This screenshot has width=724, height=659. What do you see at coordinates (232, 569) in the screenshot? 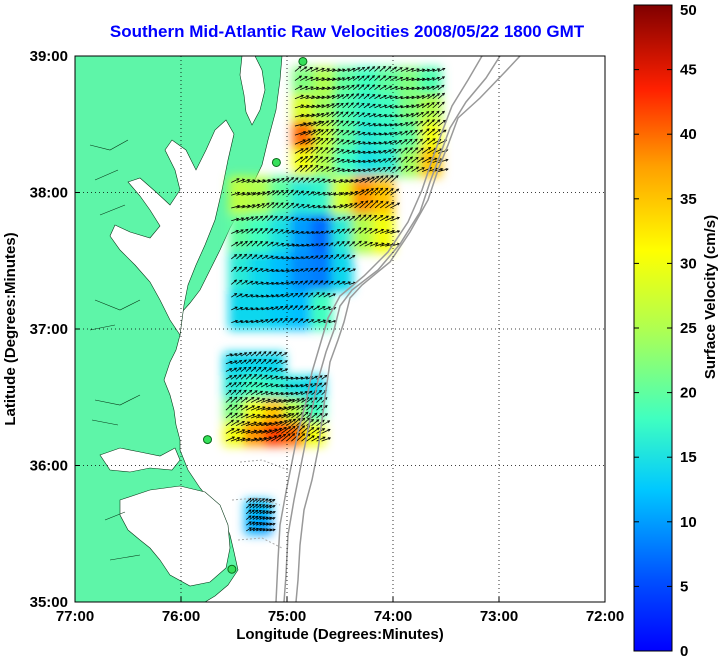
I see `radar-station-marker` at bounding box center [232, 569].